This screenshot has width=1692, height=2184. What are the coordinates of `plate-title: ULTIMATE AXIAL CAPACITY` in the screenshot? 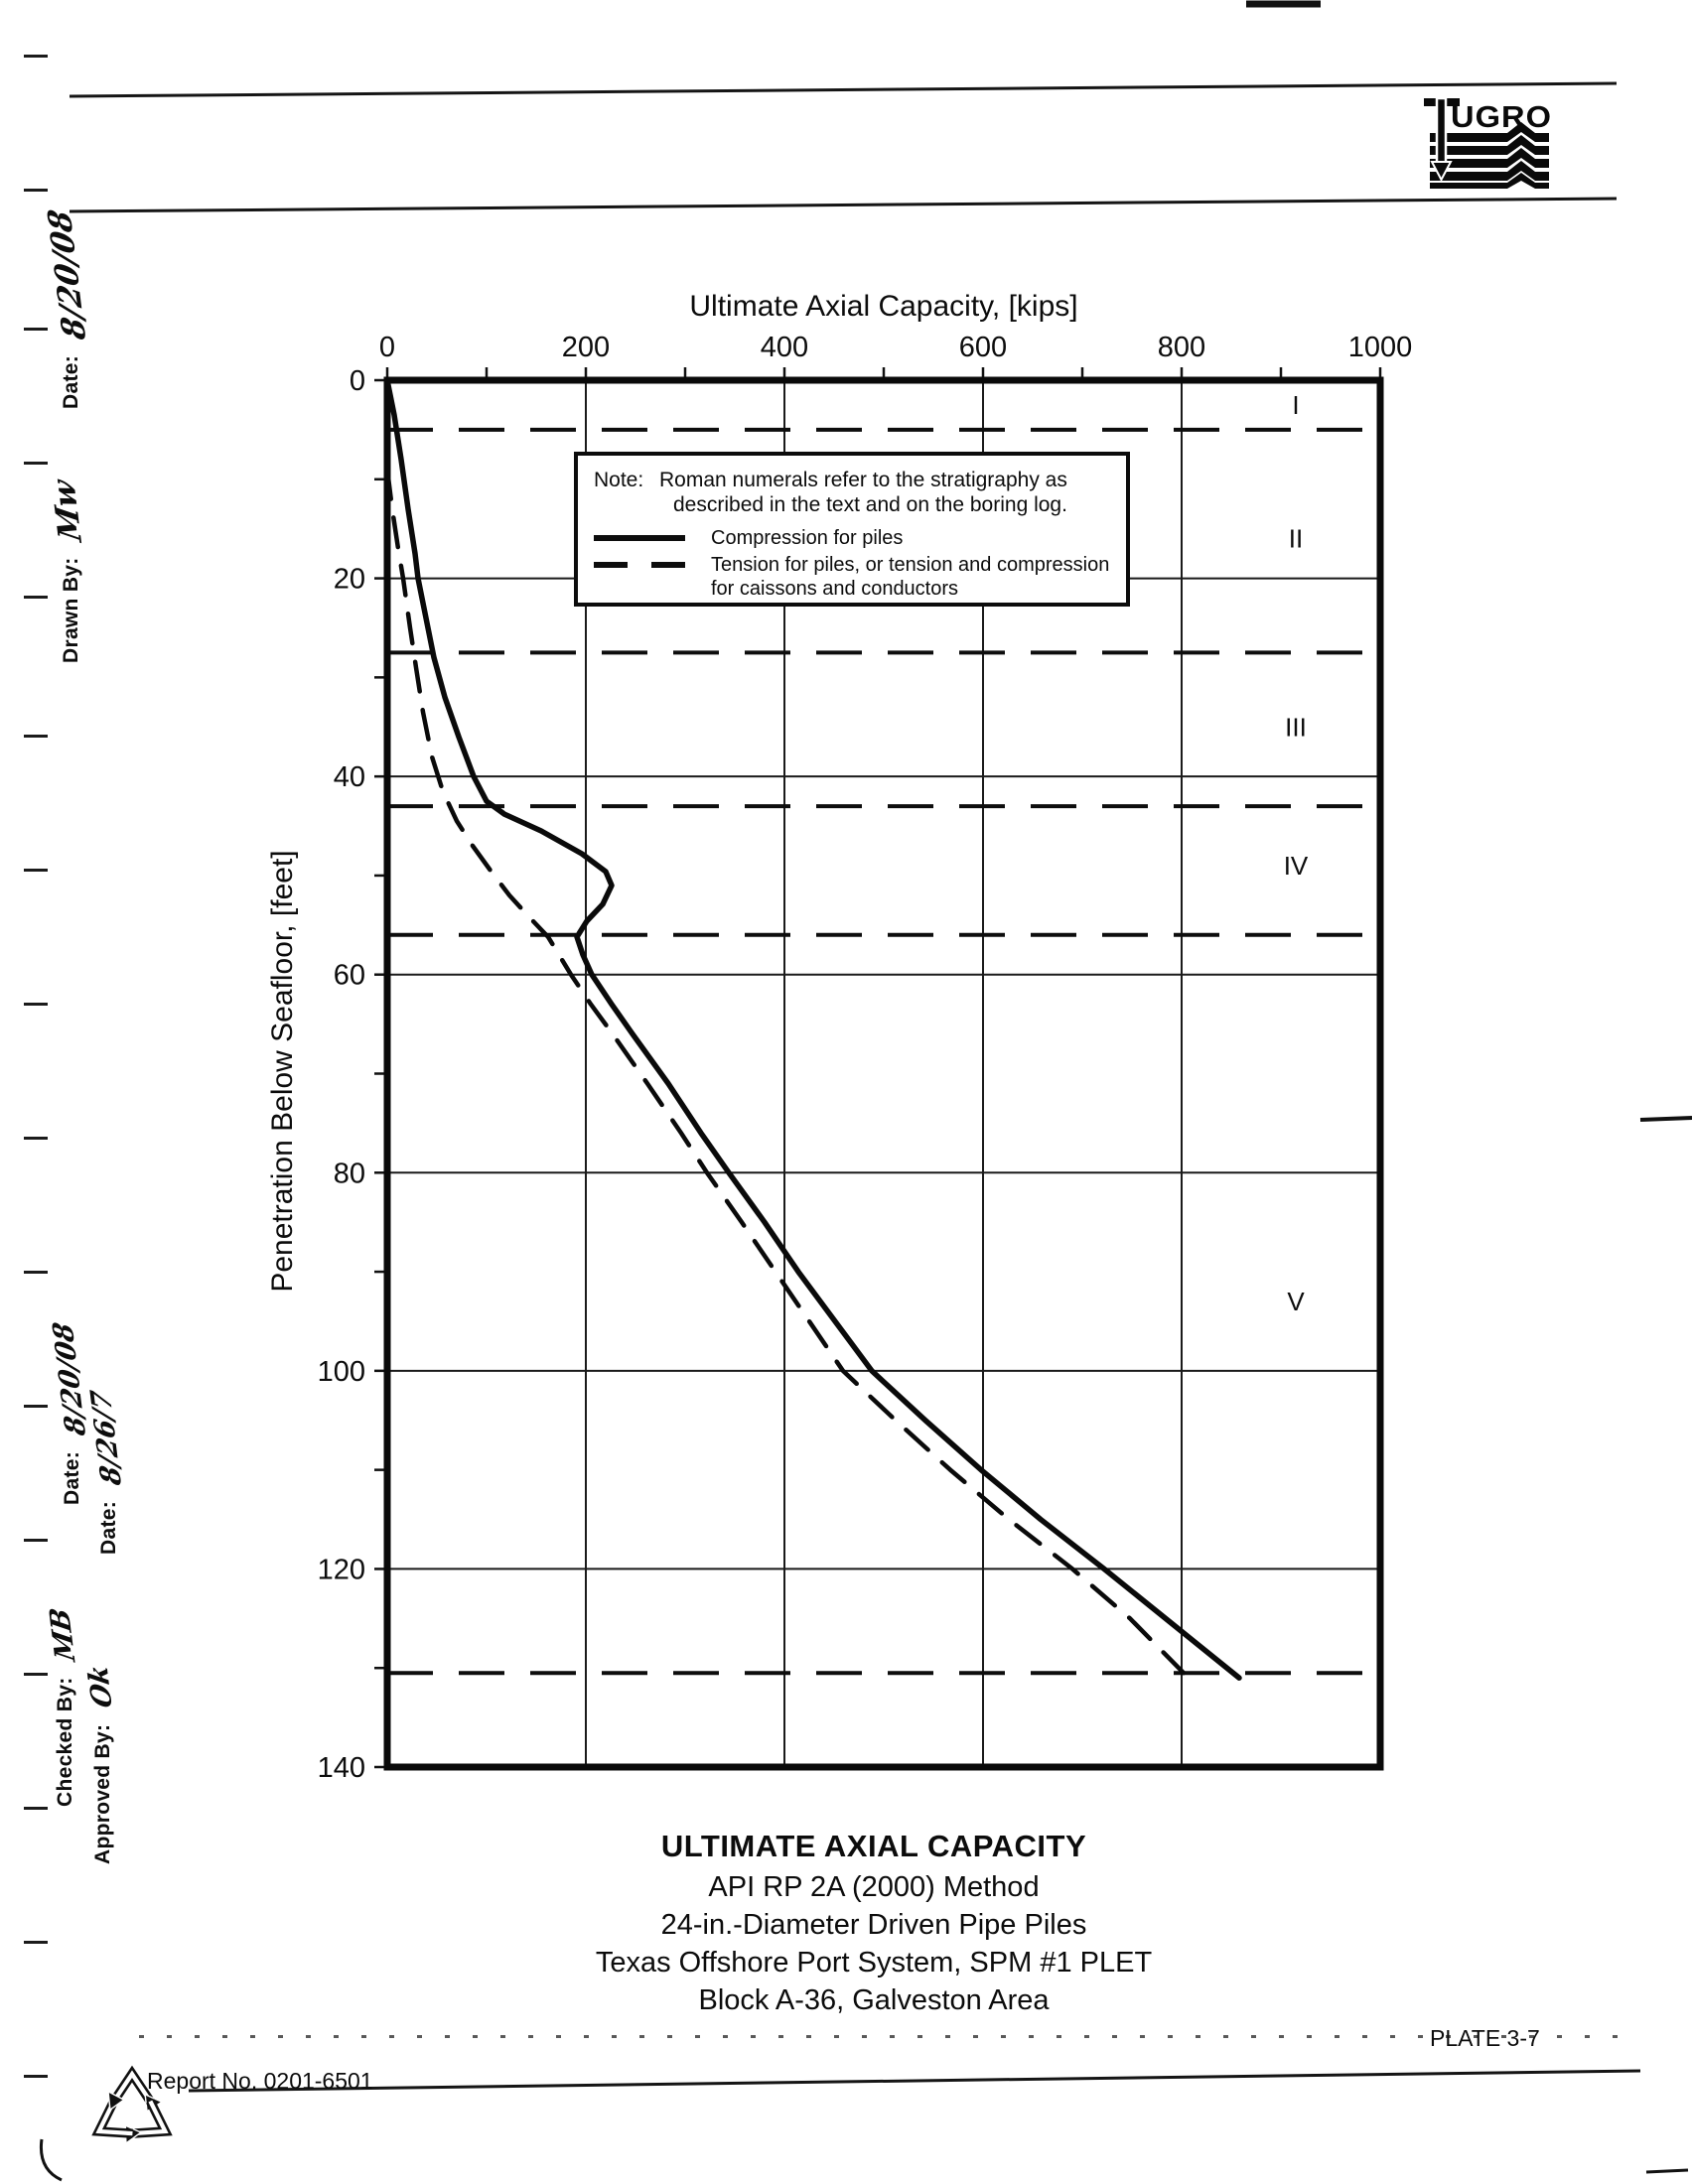 It's located at (873, 1846).